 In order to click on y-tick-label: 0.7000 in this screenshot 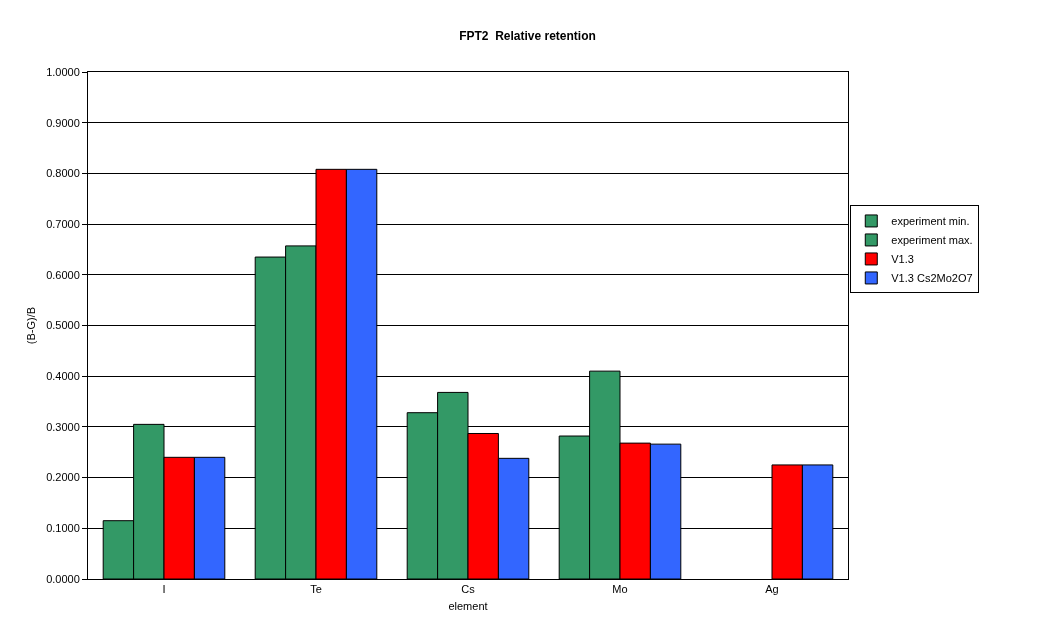, I will do `click(63, 223)`.